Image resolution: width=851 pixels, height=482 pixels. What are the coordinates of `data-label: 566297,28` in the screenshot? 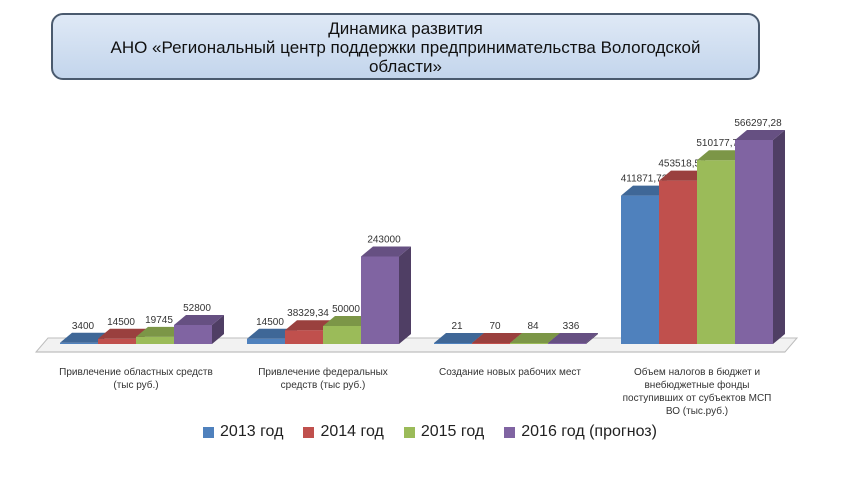 It's located at (758, 123).